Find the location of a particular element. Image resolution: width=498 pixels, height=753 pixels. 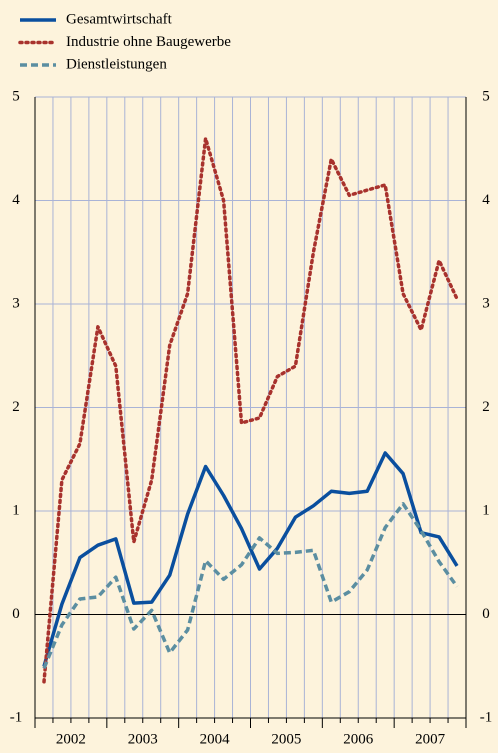

y-tick-label: 5 is located at coordinates (16, 96).